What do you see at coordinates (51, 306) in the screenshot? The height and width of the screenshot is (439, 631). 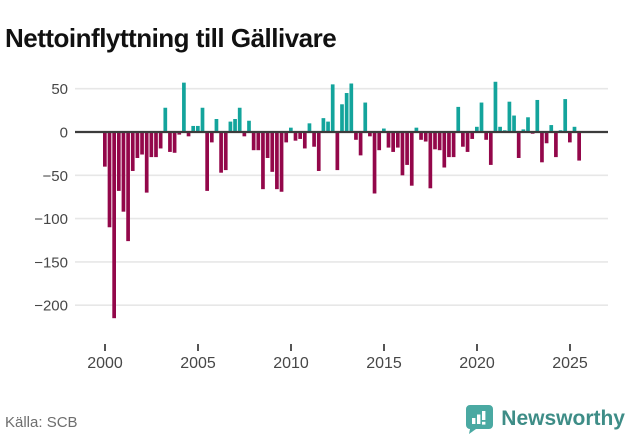 I see `y-axis-label: −200` at bounding box center [51, 306].